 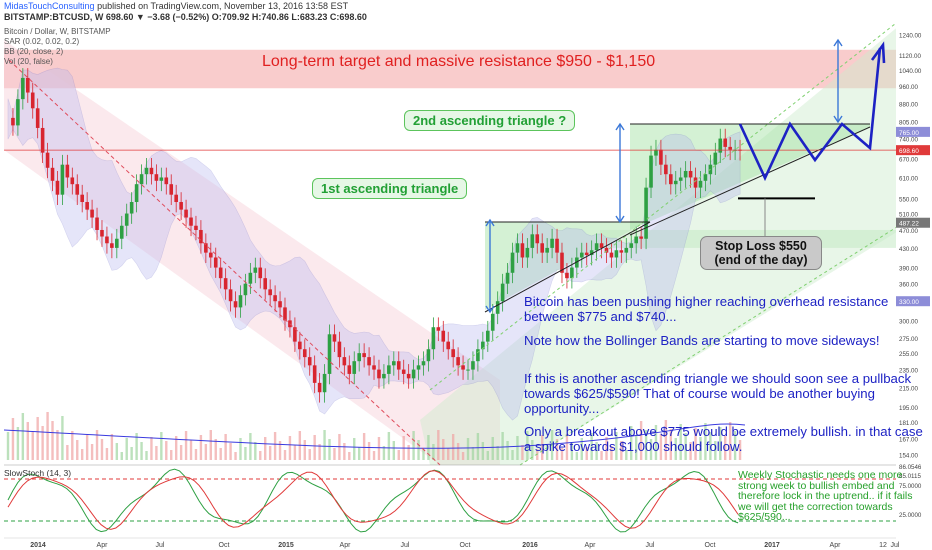 I want to click on second-triangle-callout: 2nd ascending triangle ?, so click(x=490, y=120).